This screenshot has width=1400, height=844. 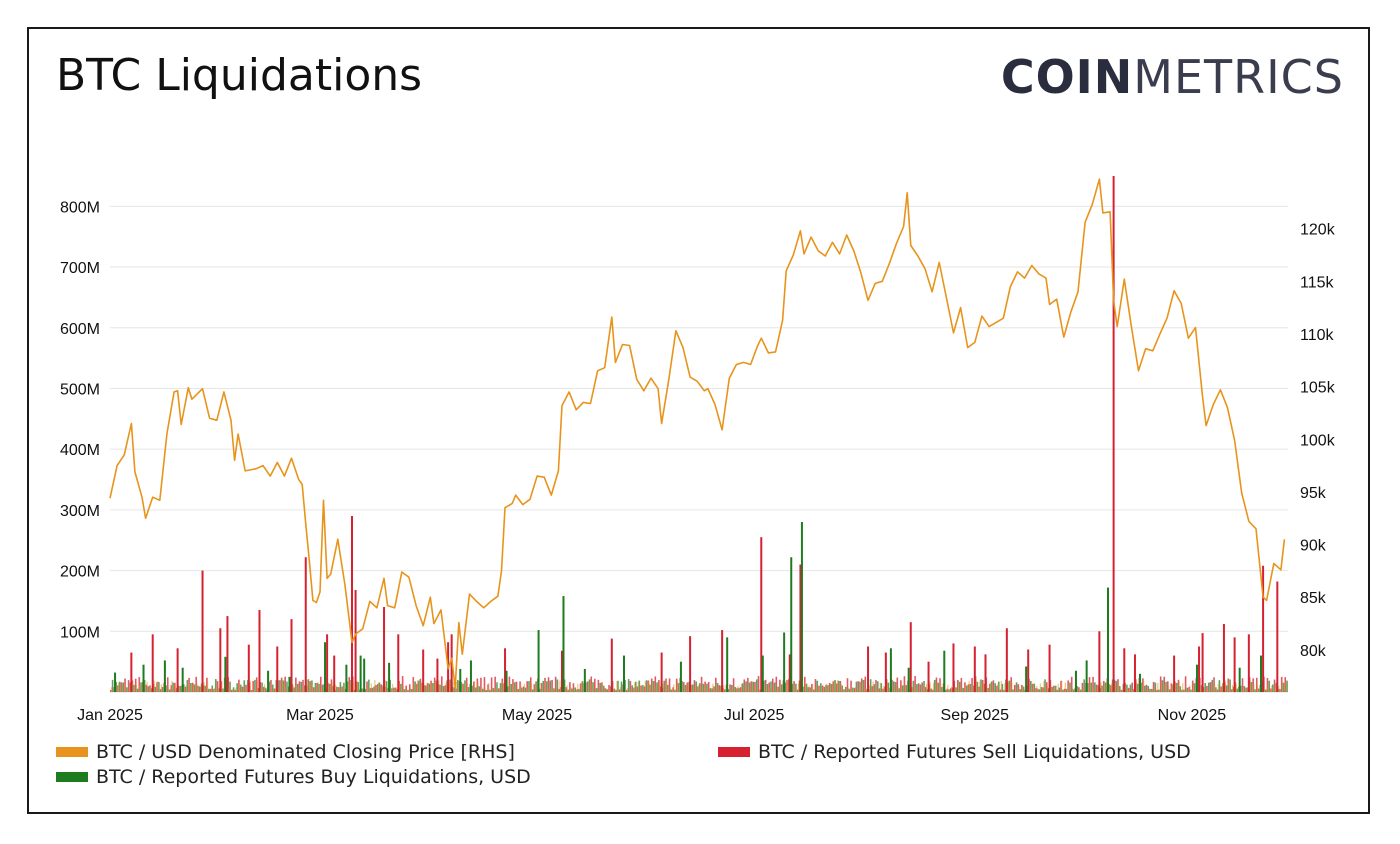 I want to click on y-right-tick-label: 105k, so click(x=1318, y=388).